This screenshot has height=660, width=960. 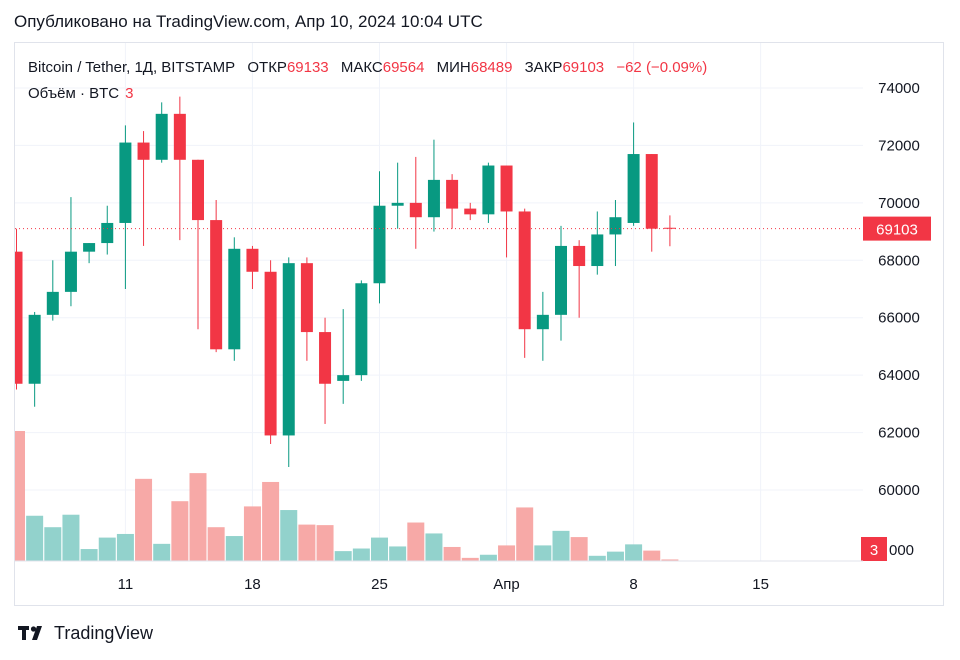 I want to click on tradingview-logo-icon, so click(x=30, y=633).